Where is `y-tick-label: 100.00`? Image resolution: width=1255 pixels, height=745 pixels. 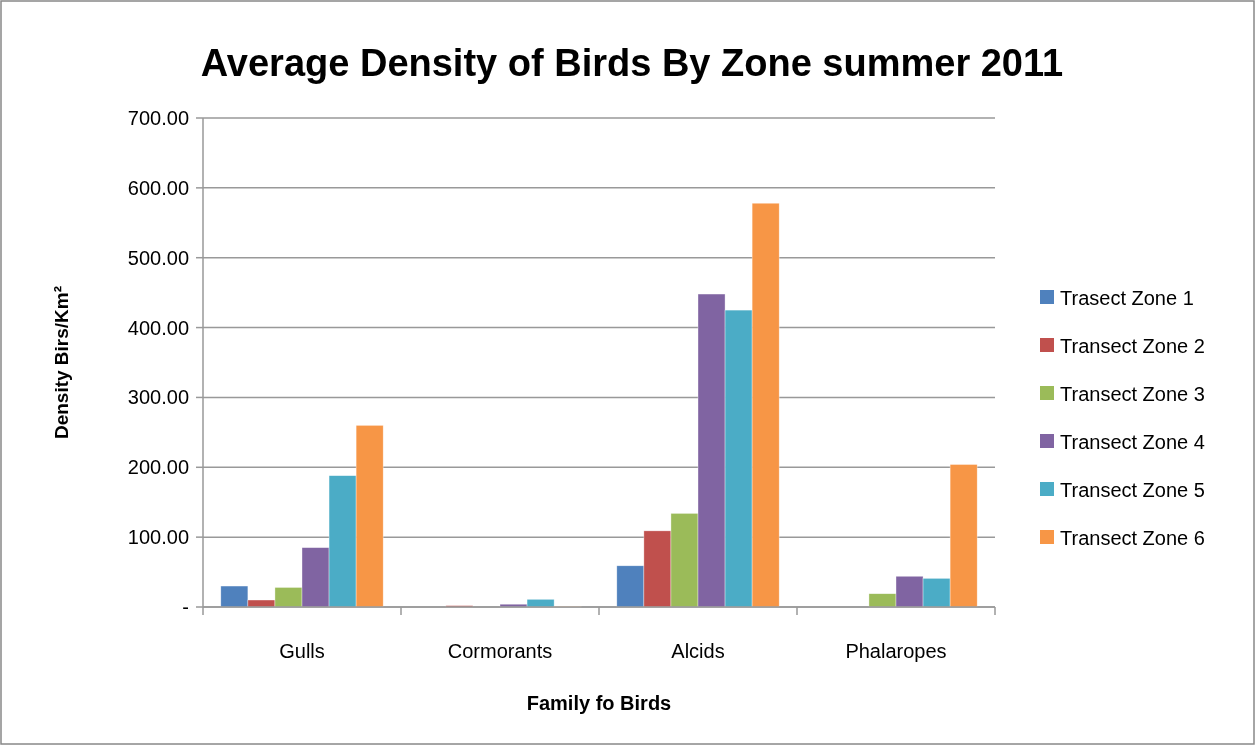
y-tick-label: 100.00 is located at coordinates (158, 537).